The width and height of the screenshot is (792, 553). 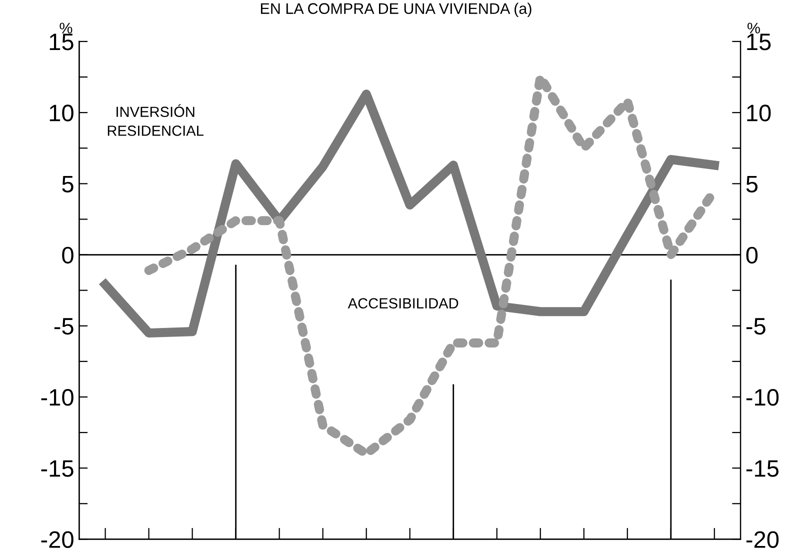 What do you see at coordinates (66, 28) in the screenshot?
I see `y-axis-title: %` at bounding box center [66, 28].